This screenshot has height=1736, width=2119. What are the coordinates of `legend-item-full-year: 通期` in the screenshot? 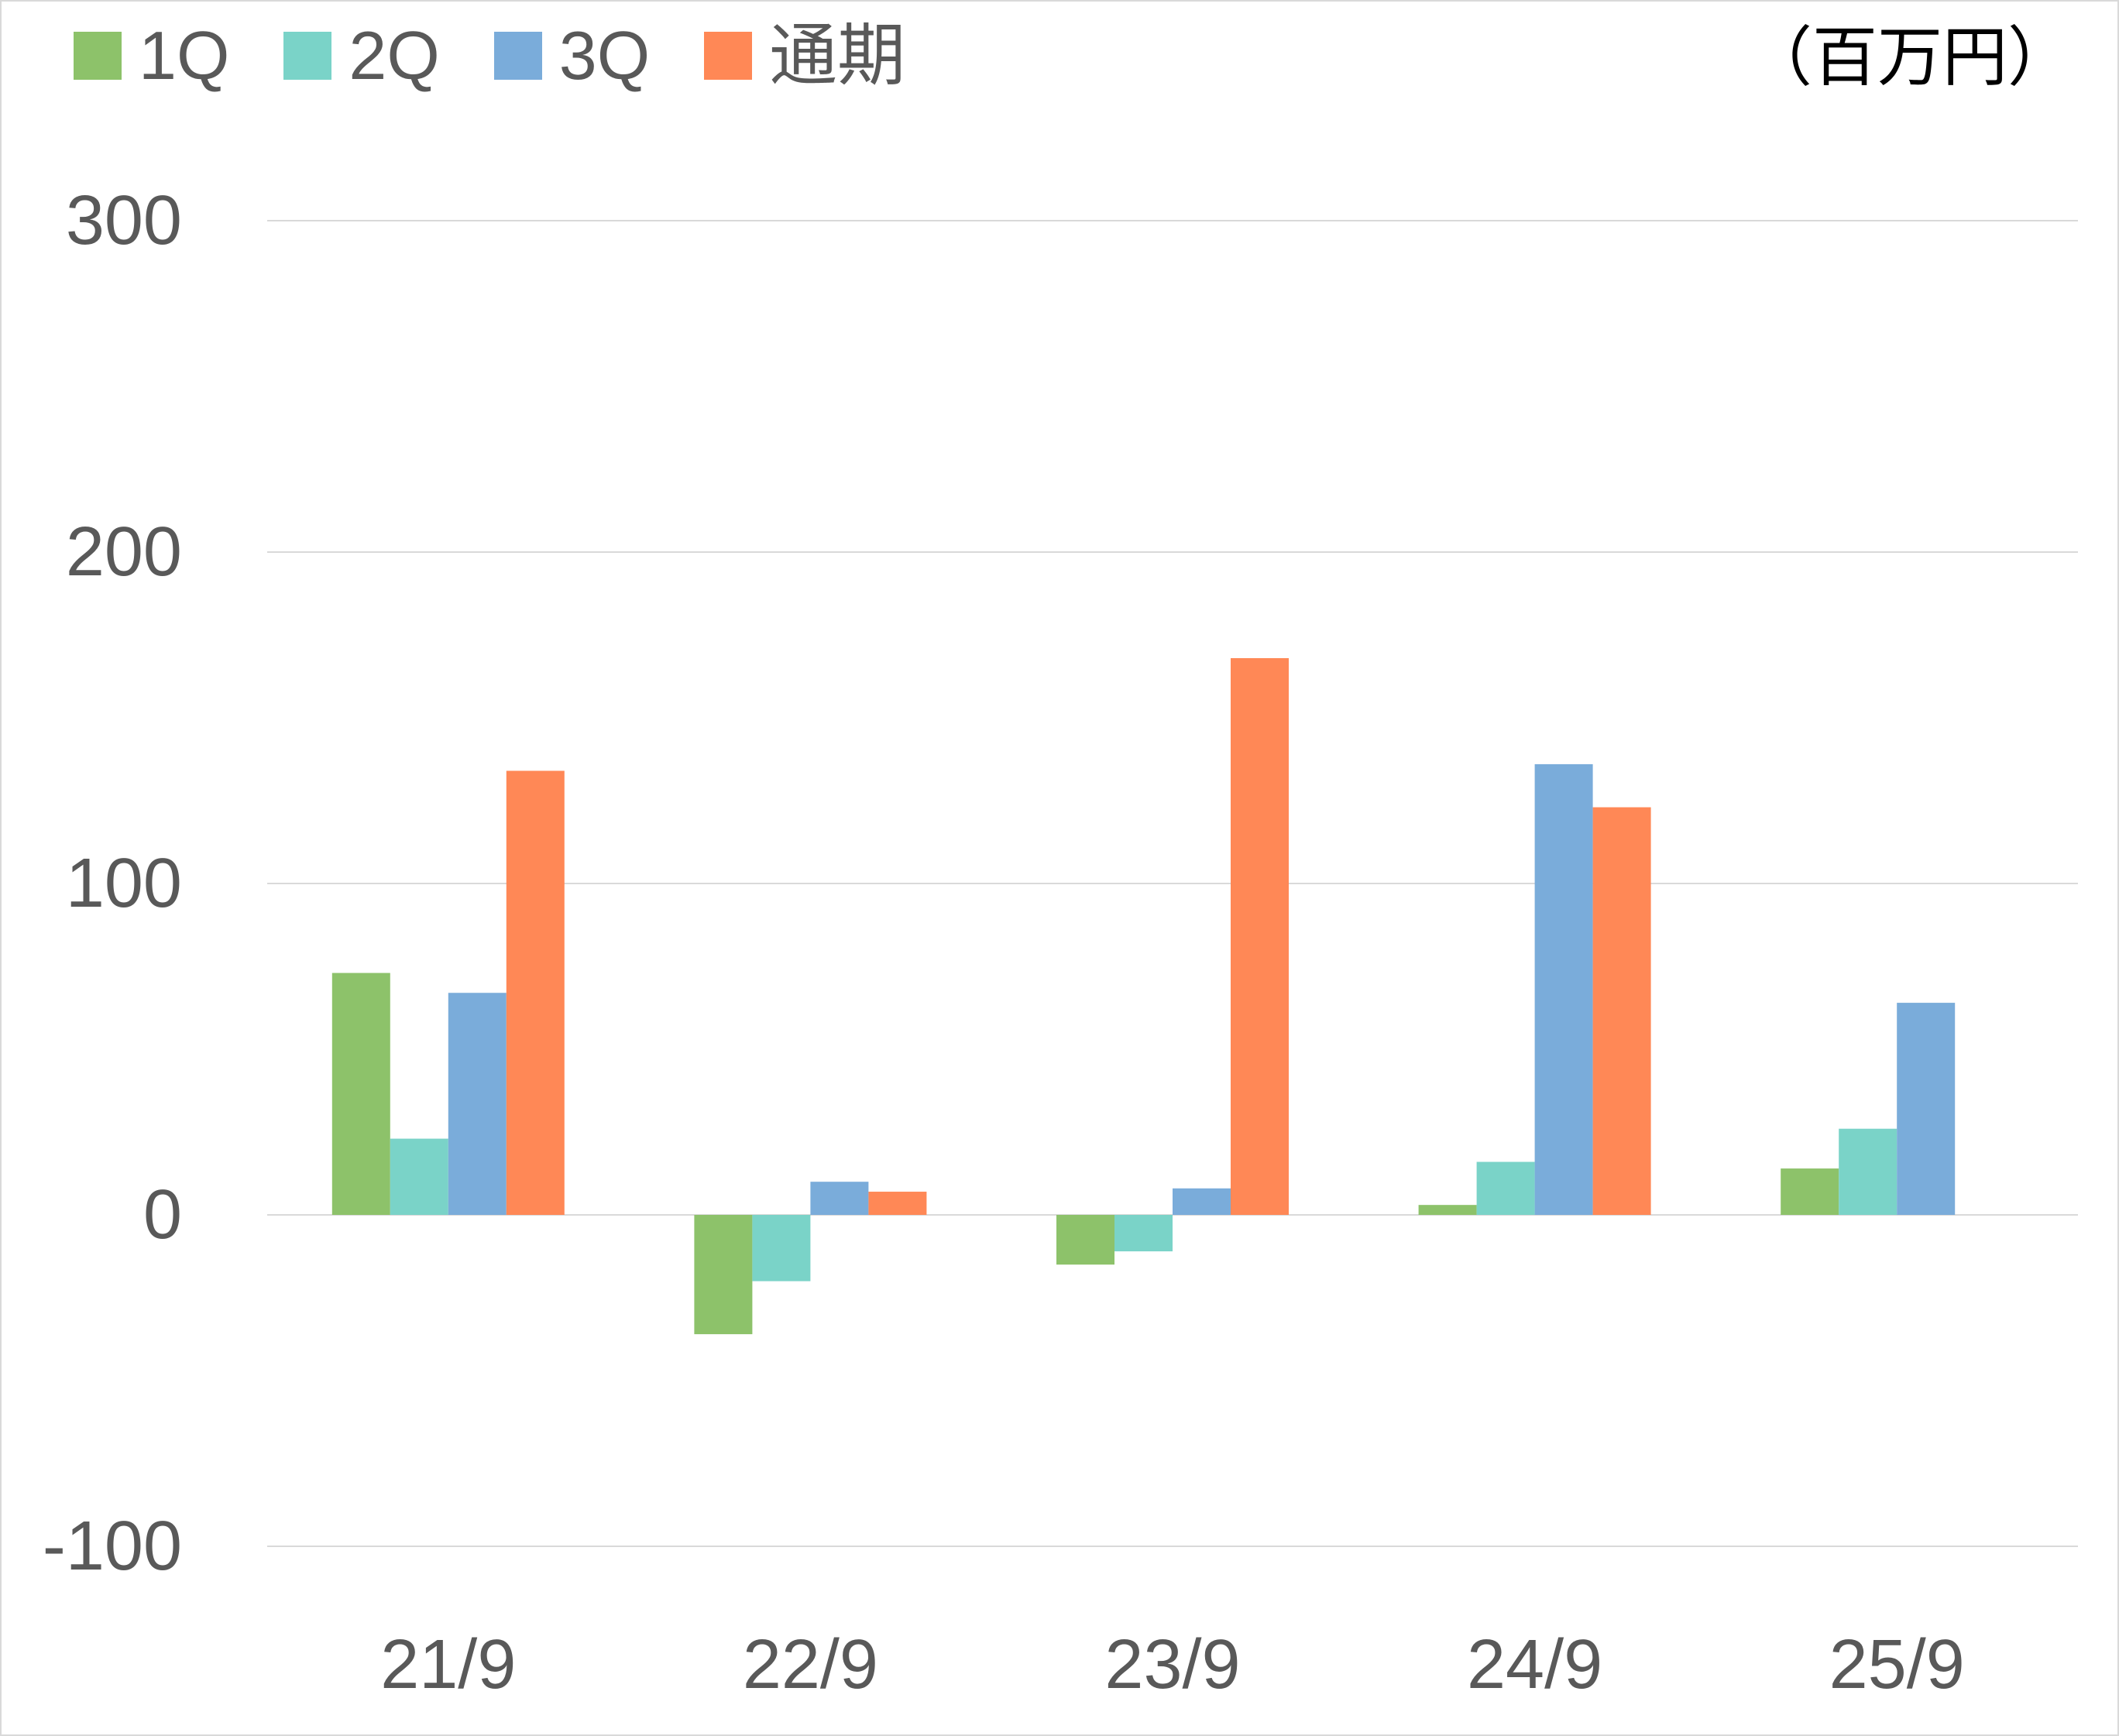 It's located at (804, 56).